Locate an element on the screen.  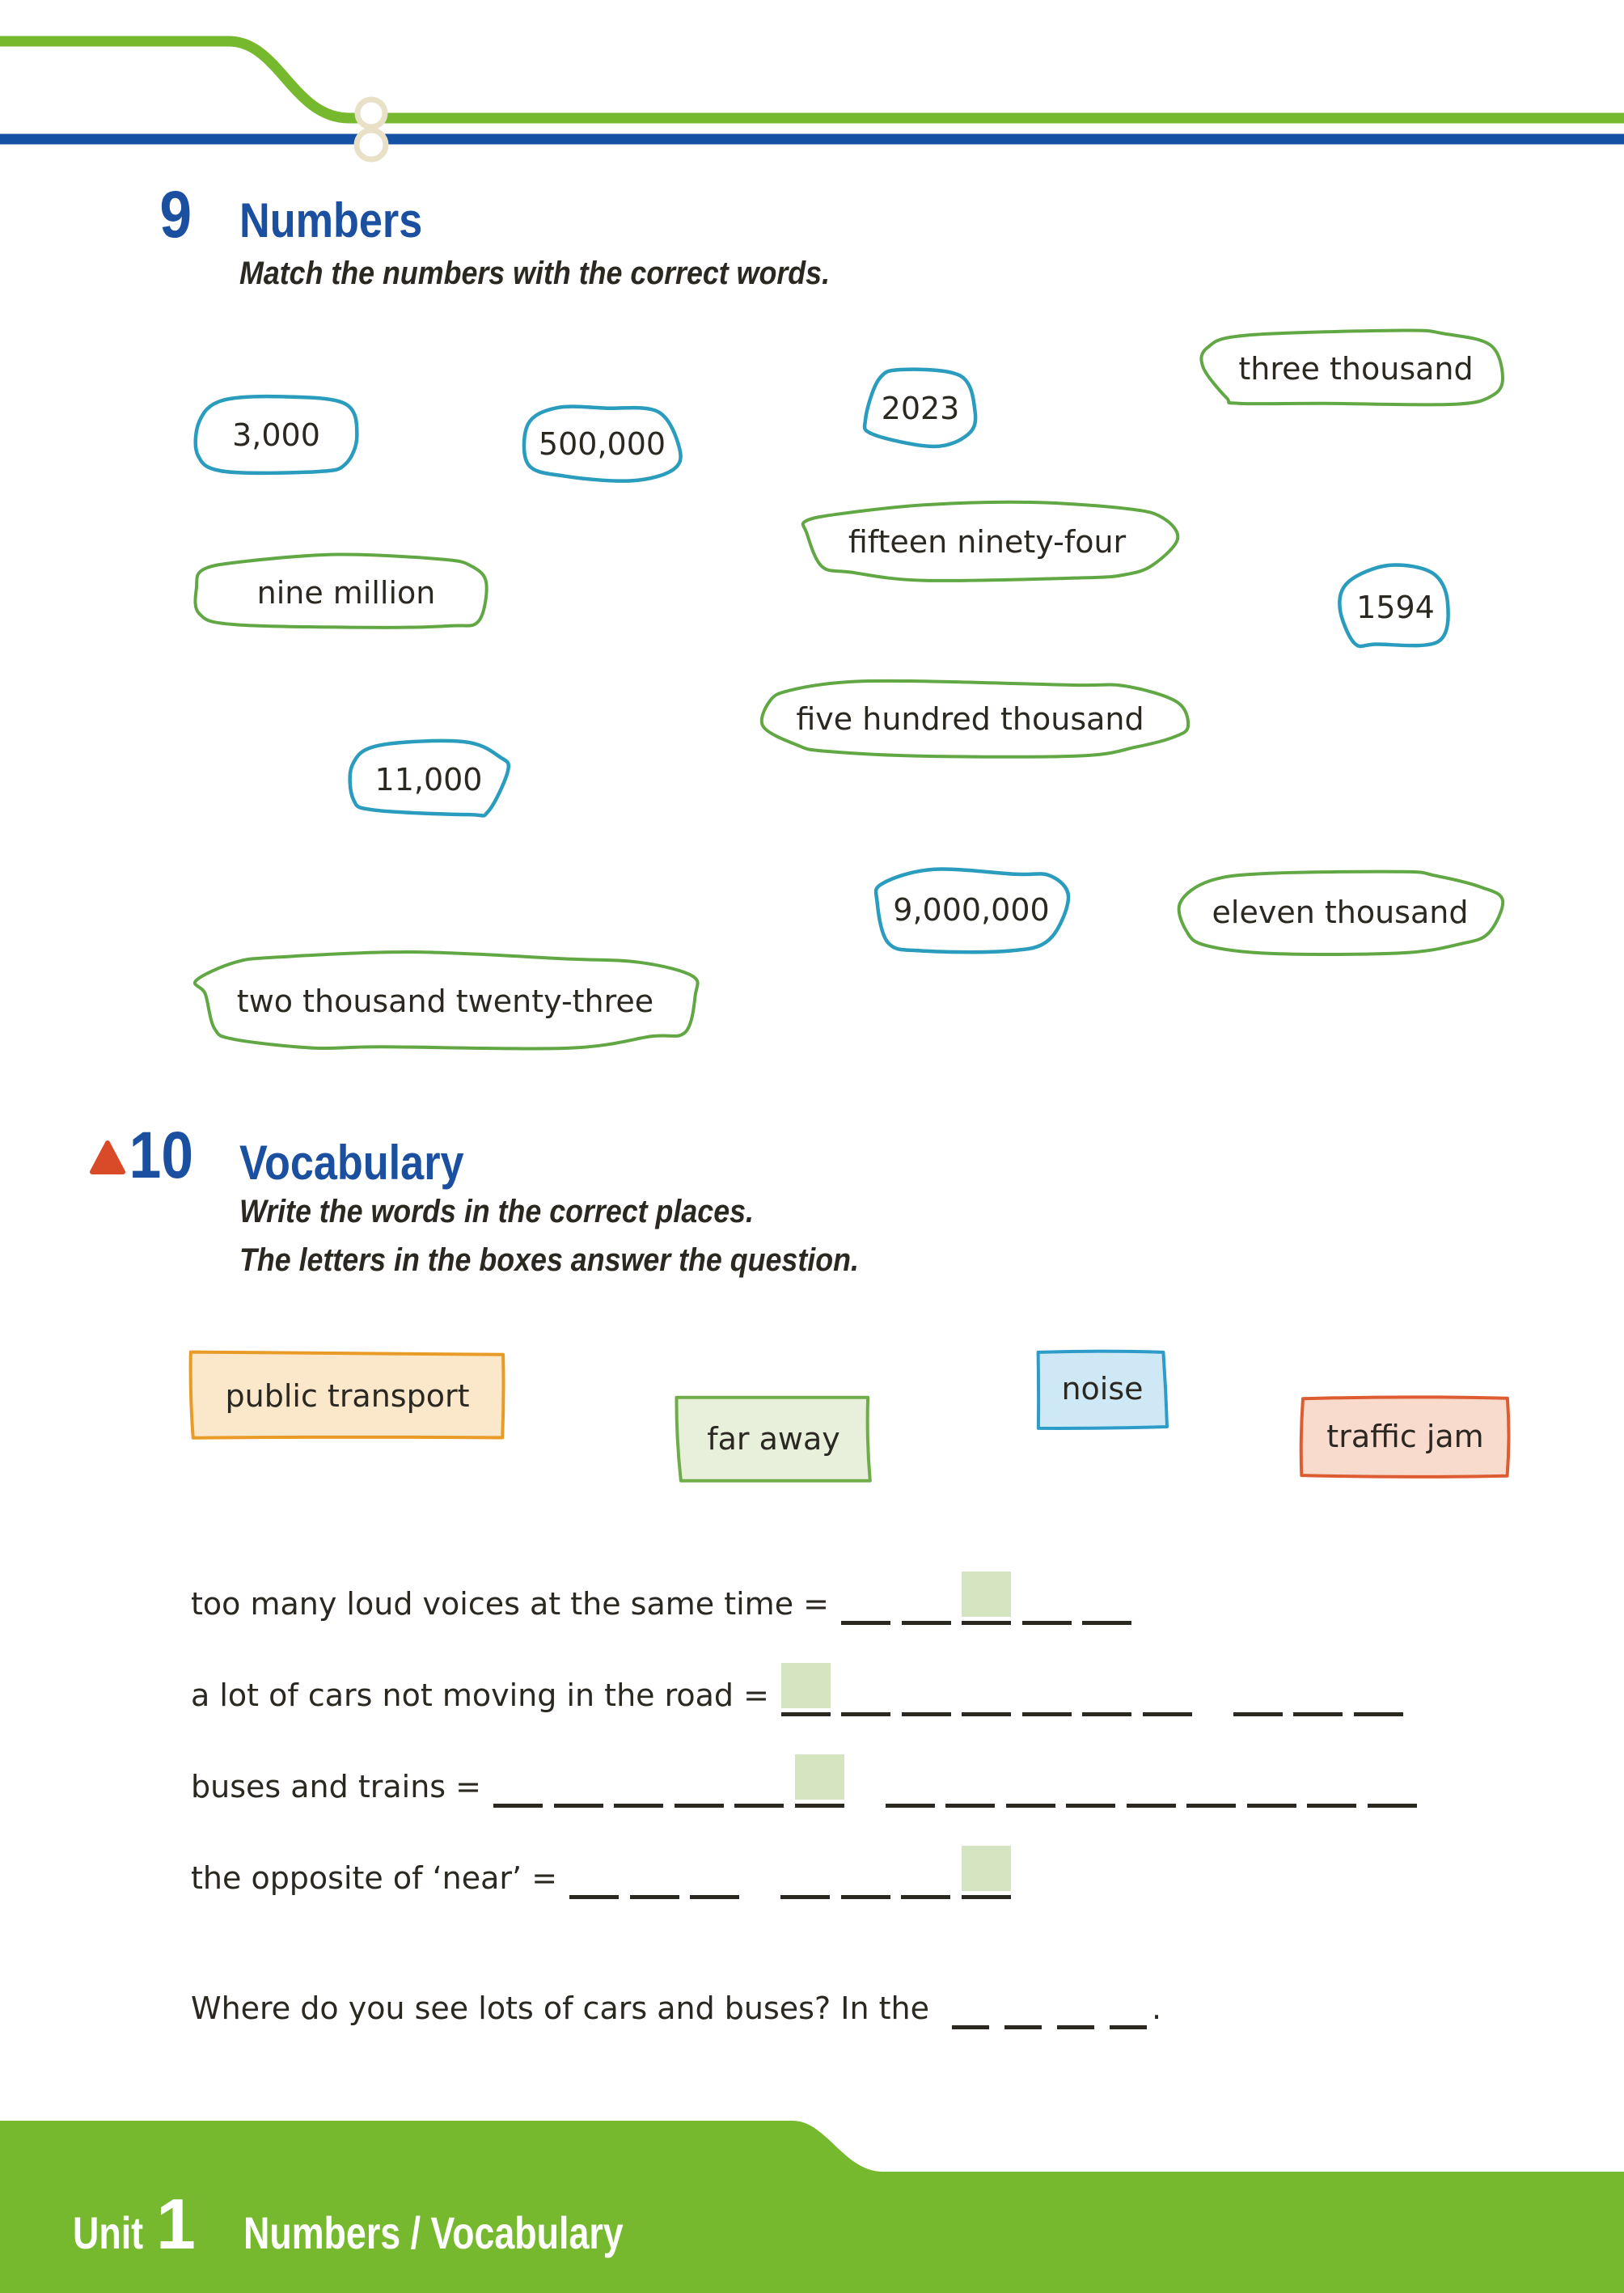
definition-row: the opposite of ‘near’ = is located at coordinates (601, 1872).